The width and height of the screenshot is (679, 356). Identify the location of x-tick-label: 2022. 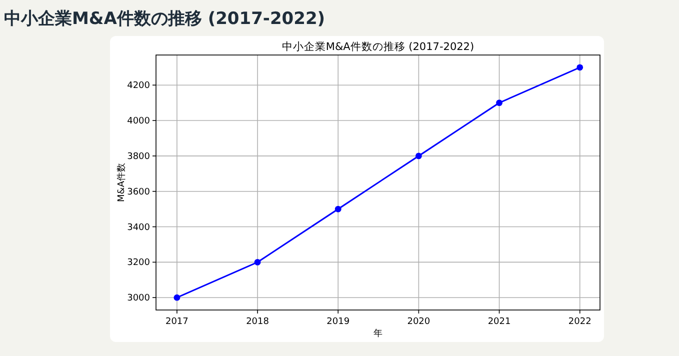
(580, 322).